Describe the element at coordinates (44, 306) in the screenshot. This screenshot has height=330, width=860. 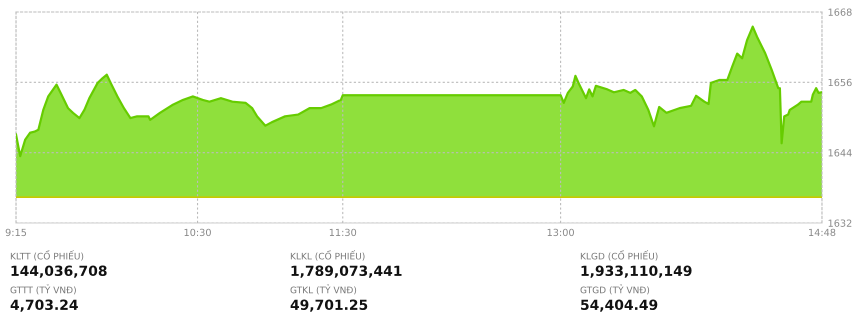
I see `text: 4,703.24` at that location.